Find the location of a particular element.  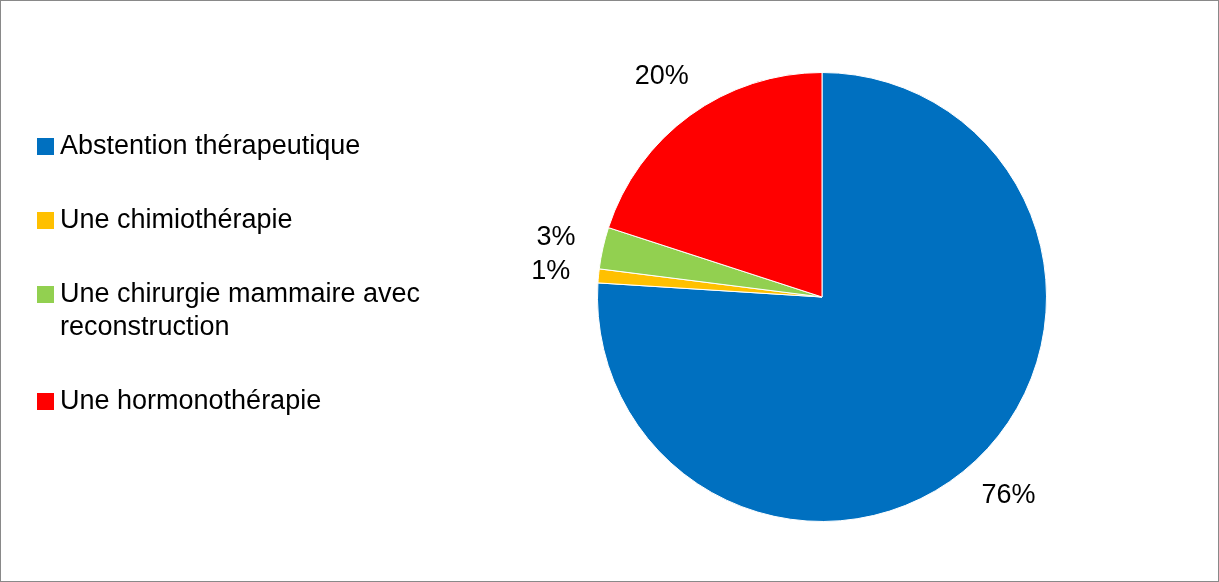

data-label: 76% is located at coordinates (1008, 494).